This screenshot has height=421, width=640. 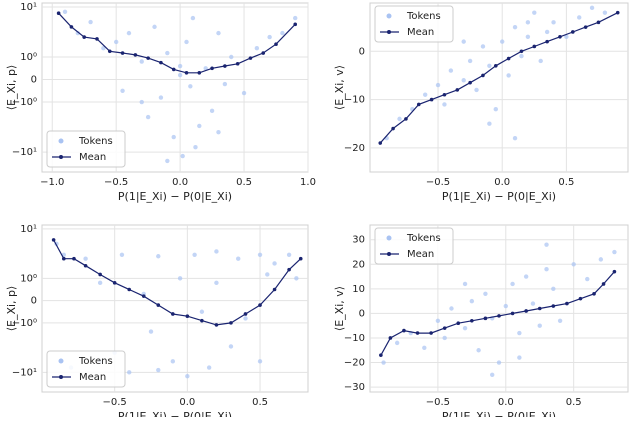 What do you see at coordinates (354, 338) in the screenshot?
I see `y-tick-label: −10` at bounding box center [354, 338].